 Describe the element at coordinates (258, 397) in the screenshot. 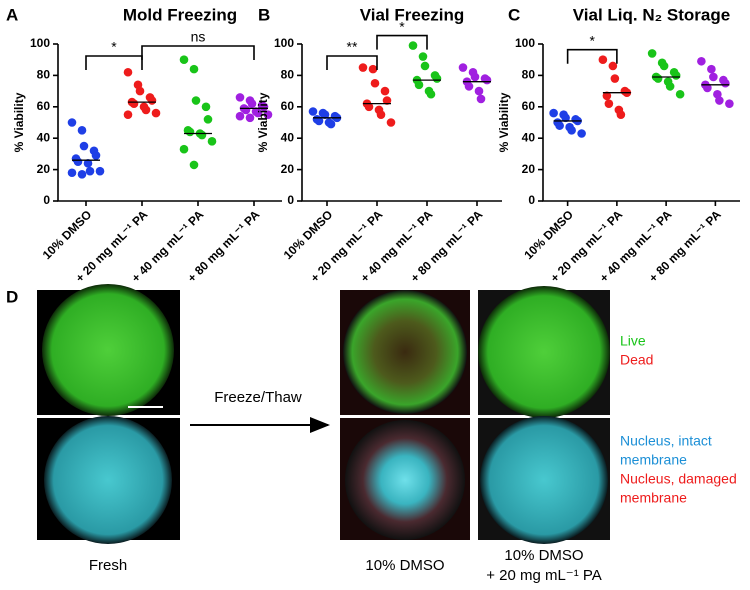

I see `arrow-label: Freeze/Thaw` at that location.